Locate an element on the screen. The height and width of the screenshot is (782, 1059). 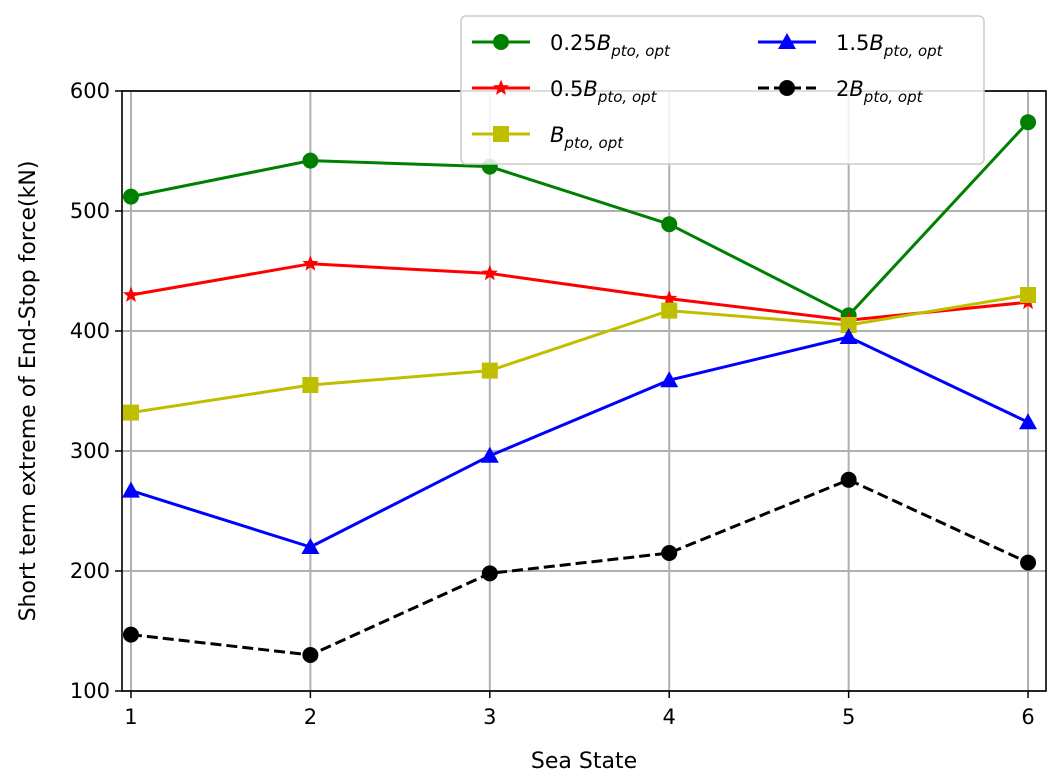
legend-item: Bpto, opt is located at coordinates (548, 137).